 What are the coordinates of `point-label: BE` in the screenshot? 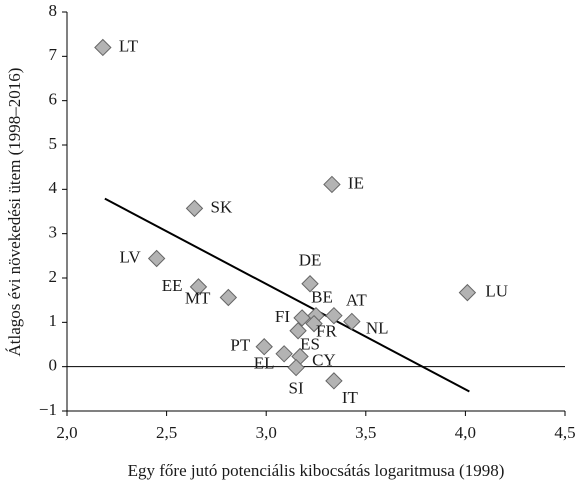 It's located at (322, 297).